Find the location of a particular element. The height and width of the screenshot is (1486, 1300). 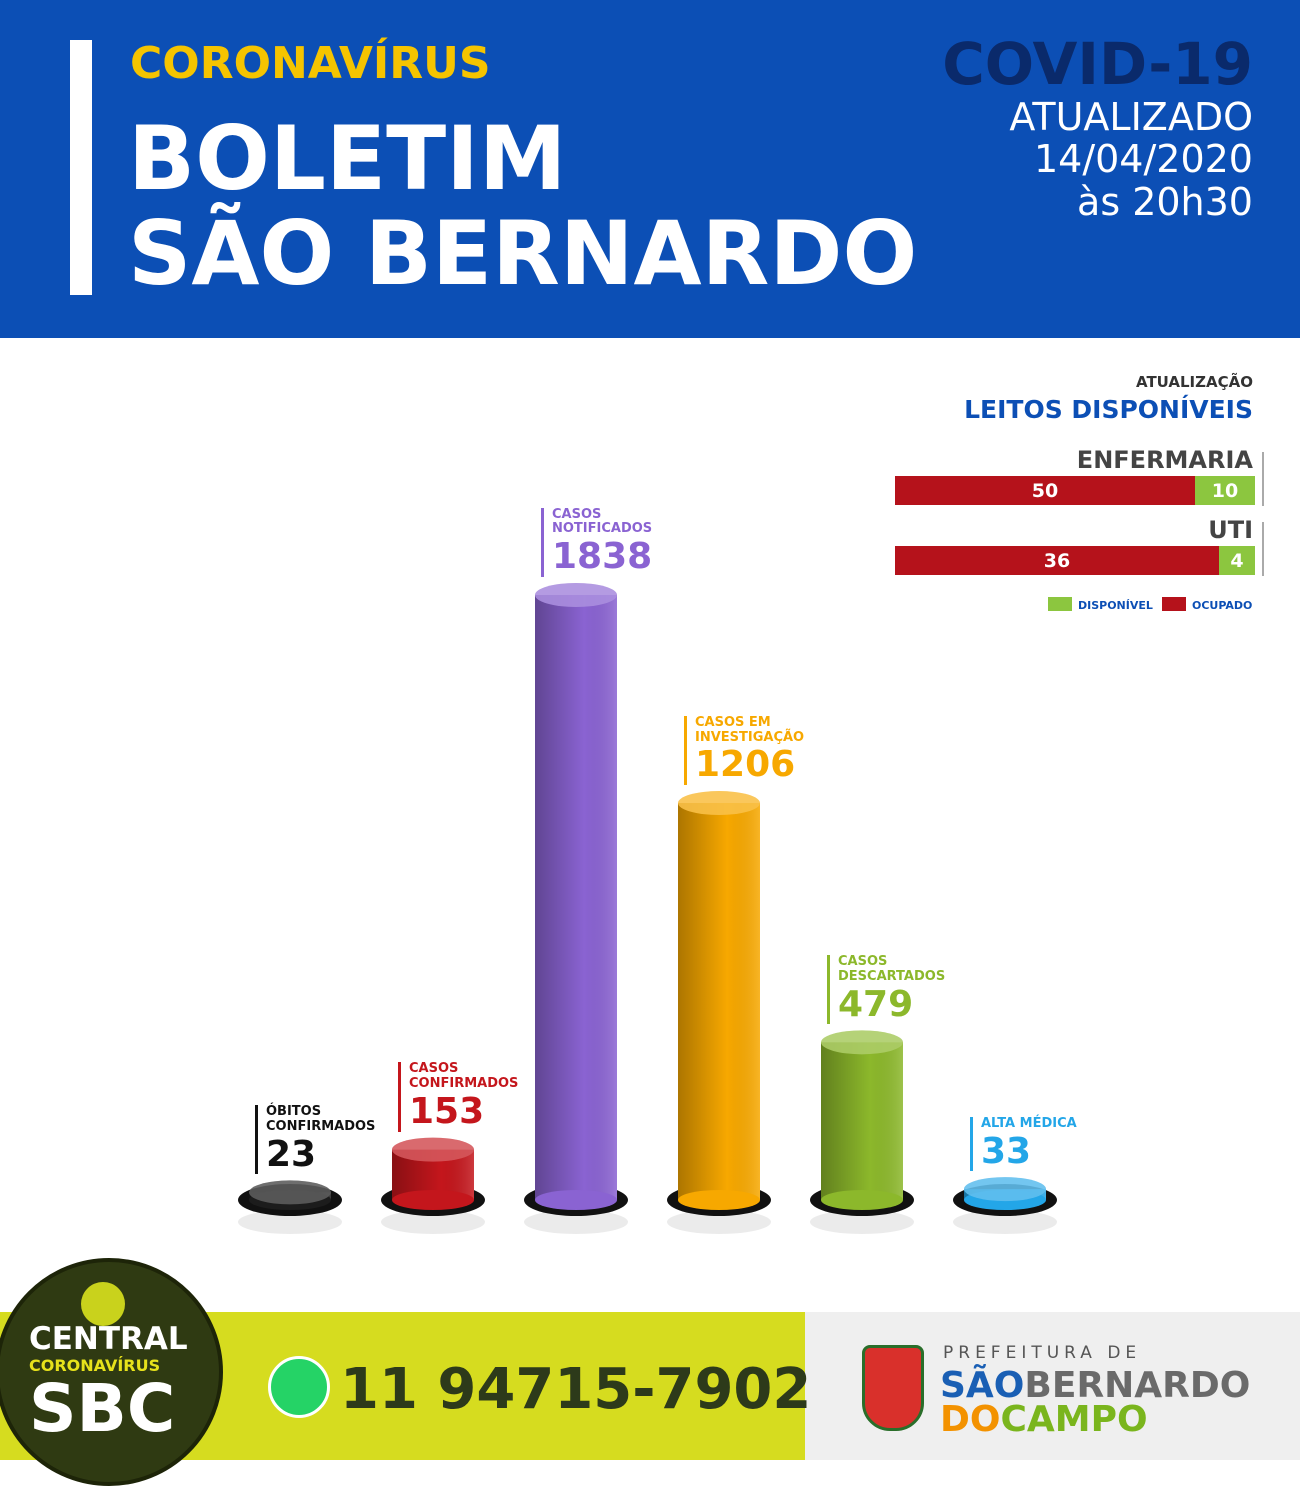

logo-virus is located at coordinates (103, 1304).